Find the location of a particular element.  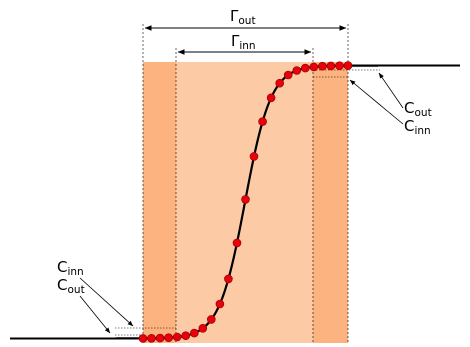

c-out-right-label: Cout is located at coordinates (418, 109).